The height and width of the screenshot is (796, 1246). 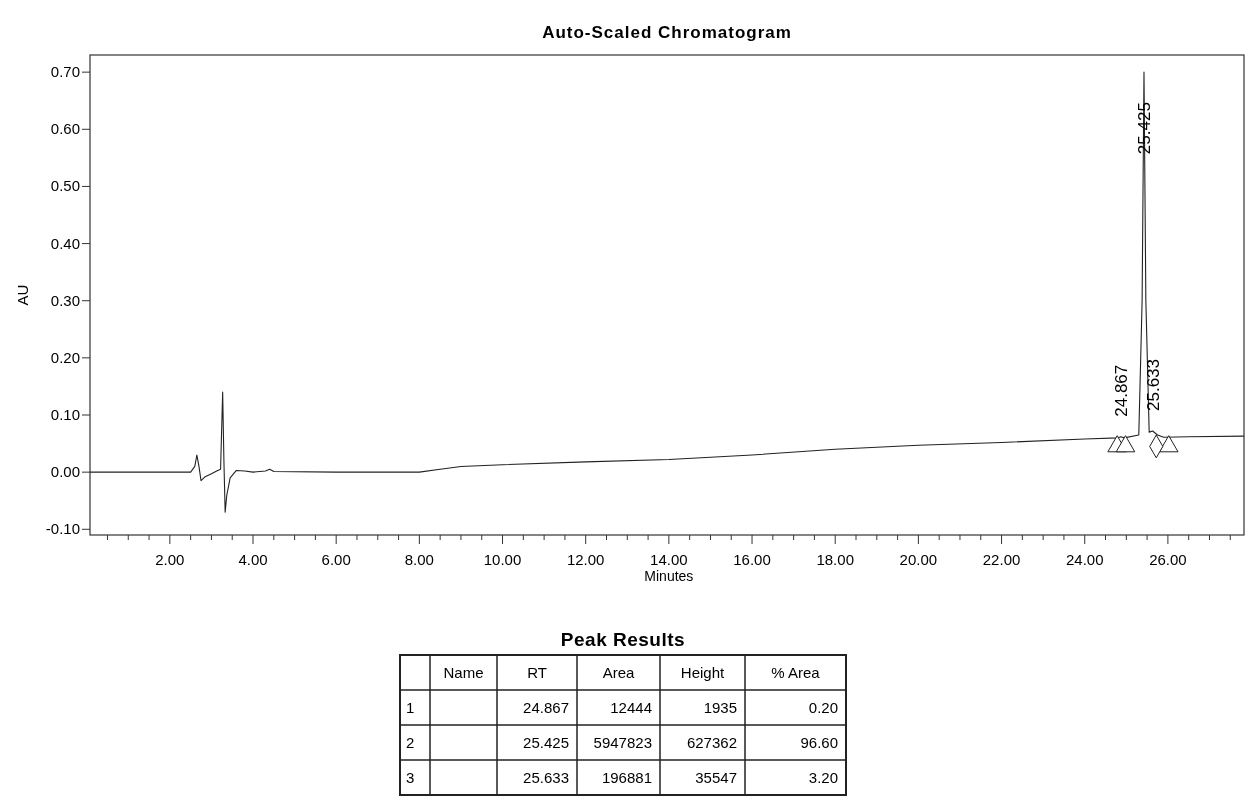 I want to click on annotation: 24.867, so click(x=1121, y=390).